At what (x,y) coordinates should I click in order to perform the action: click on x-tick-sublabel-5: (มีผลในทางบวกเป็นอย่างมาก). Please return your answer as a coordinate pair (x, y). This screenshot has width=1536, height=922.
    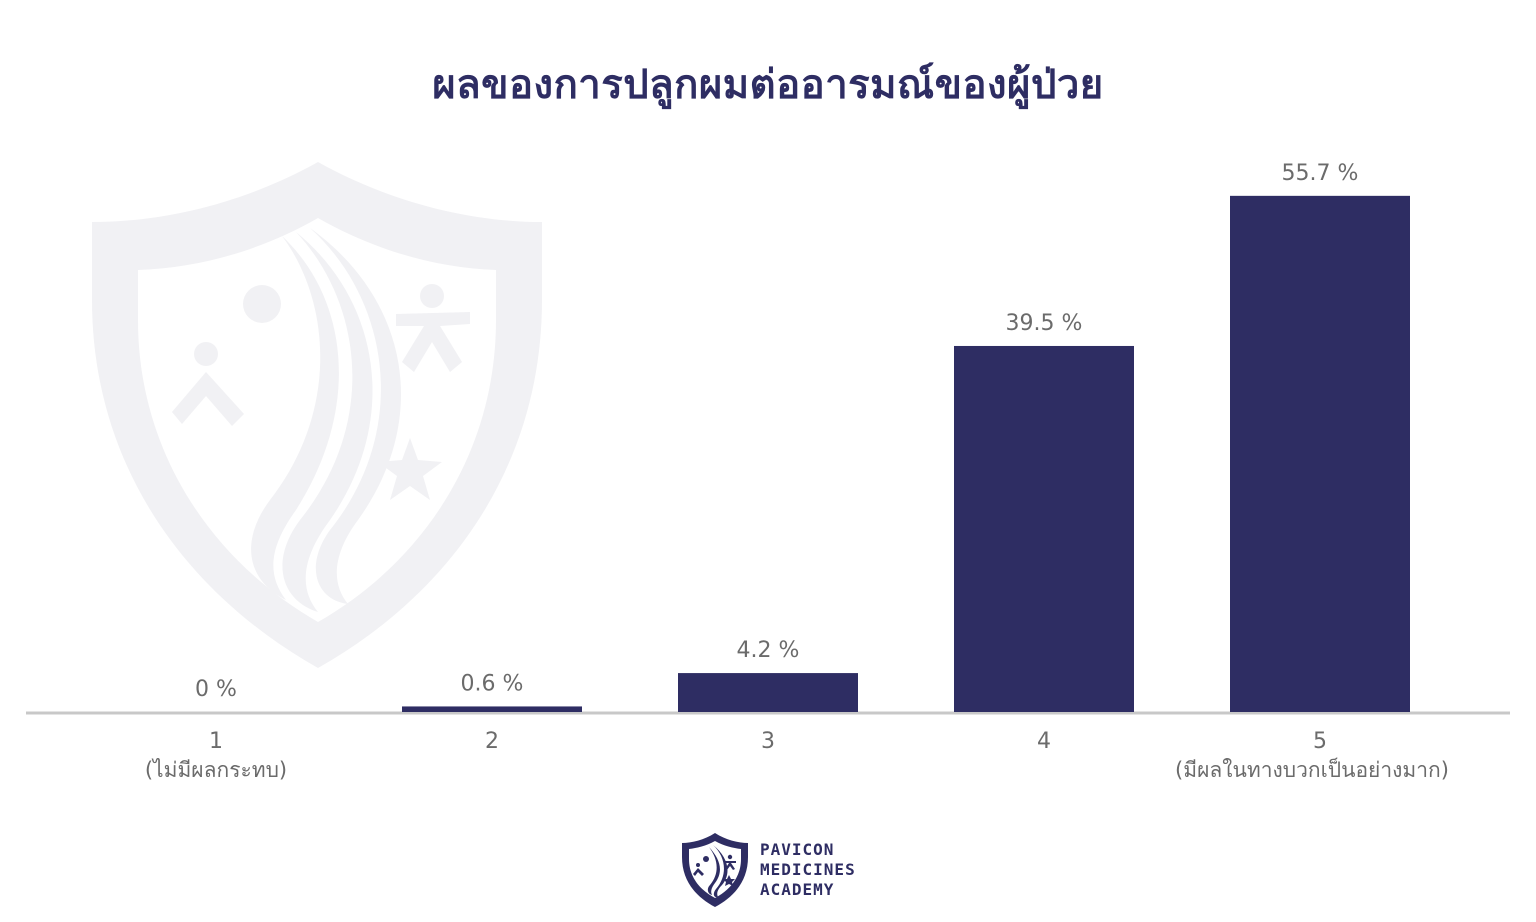
    Looking at the image, I should click on (1312, 769).